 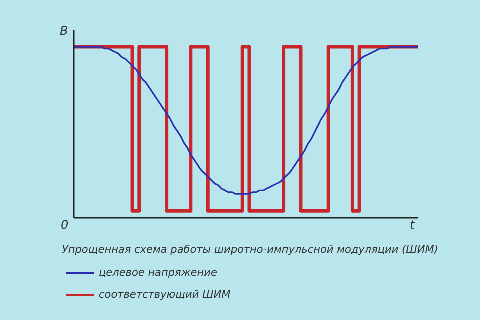 What do you see at coordinates (158, 273) in the screenshot?
I see `legend-label: целевое напряжение` at bounding box center [158, 273].